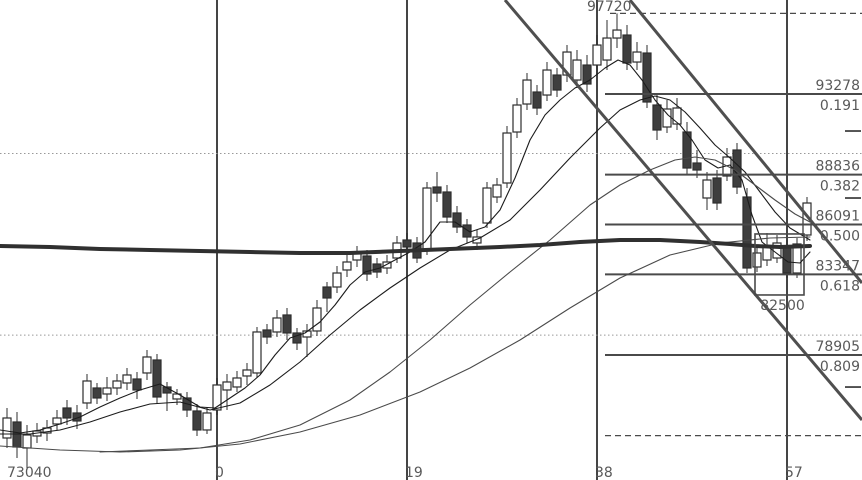 Image resolution: width=862 pixels, height=480 pixels. What do you see at coordinates (840, 237) in the screenshot?
I see `fib-ratio-label: 0.500` at bounding box center [840, 237].